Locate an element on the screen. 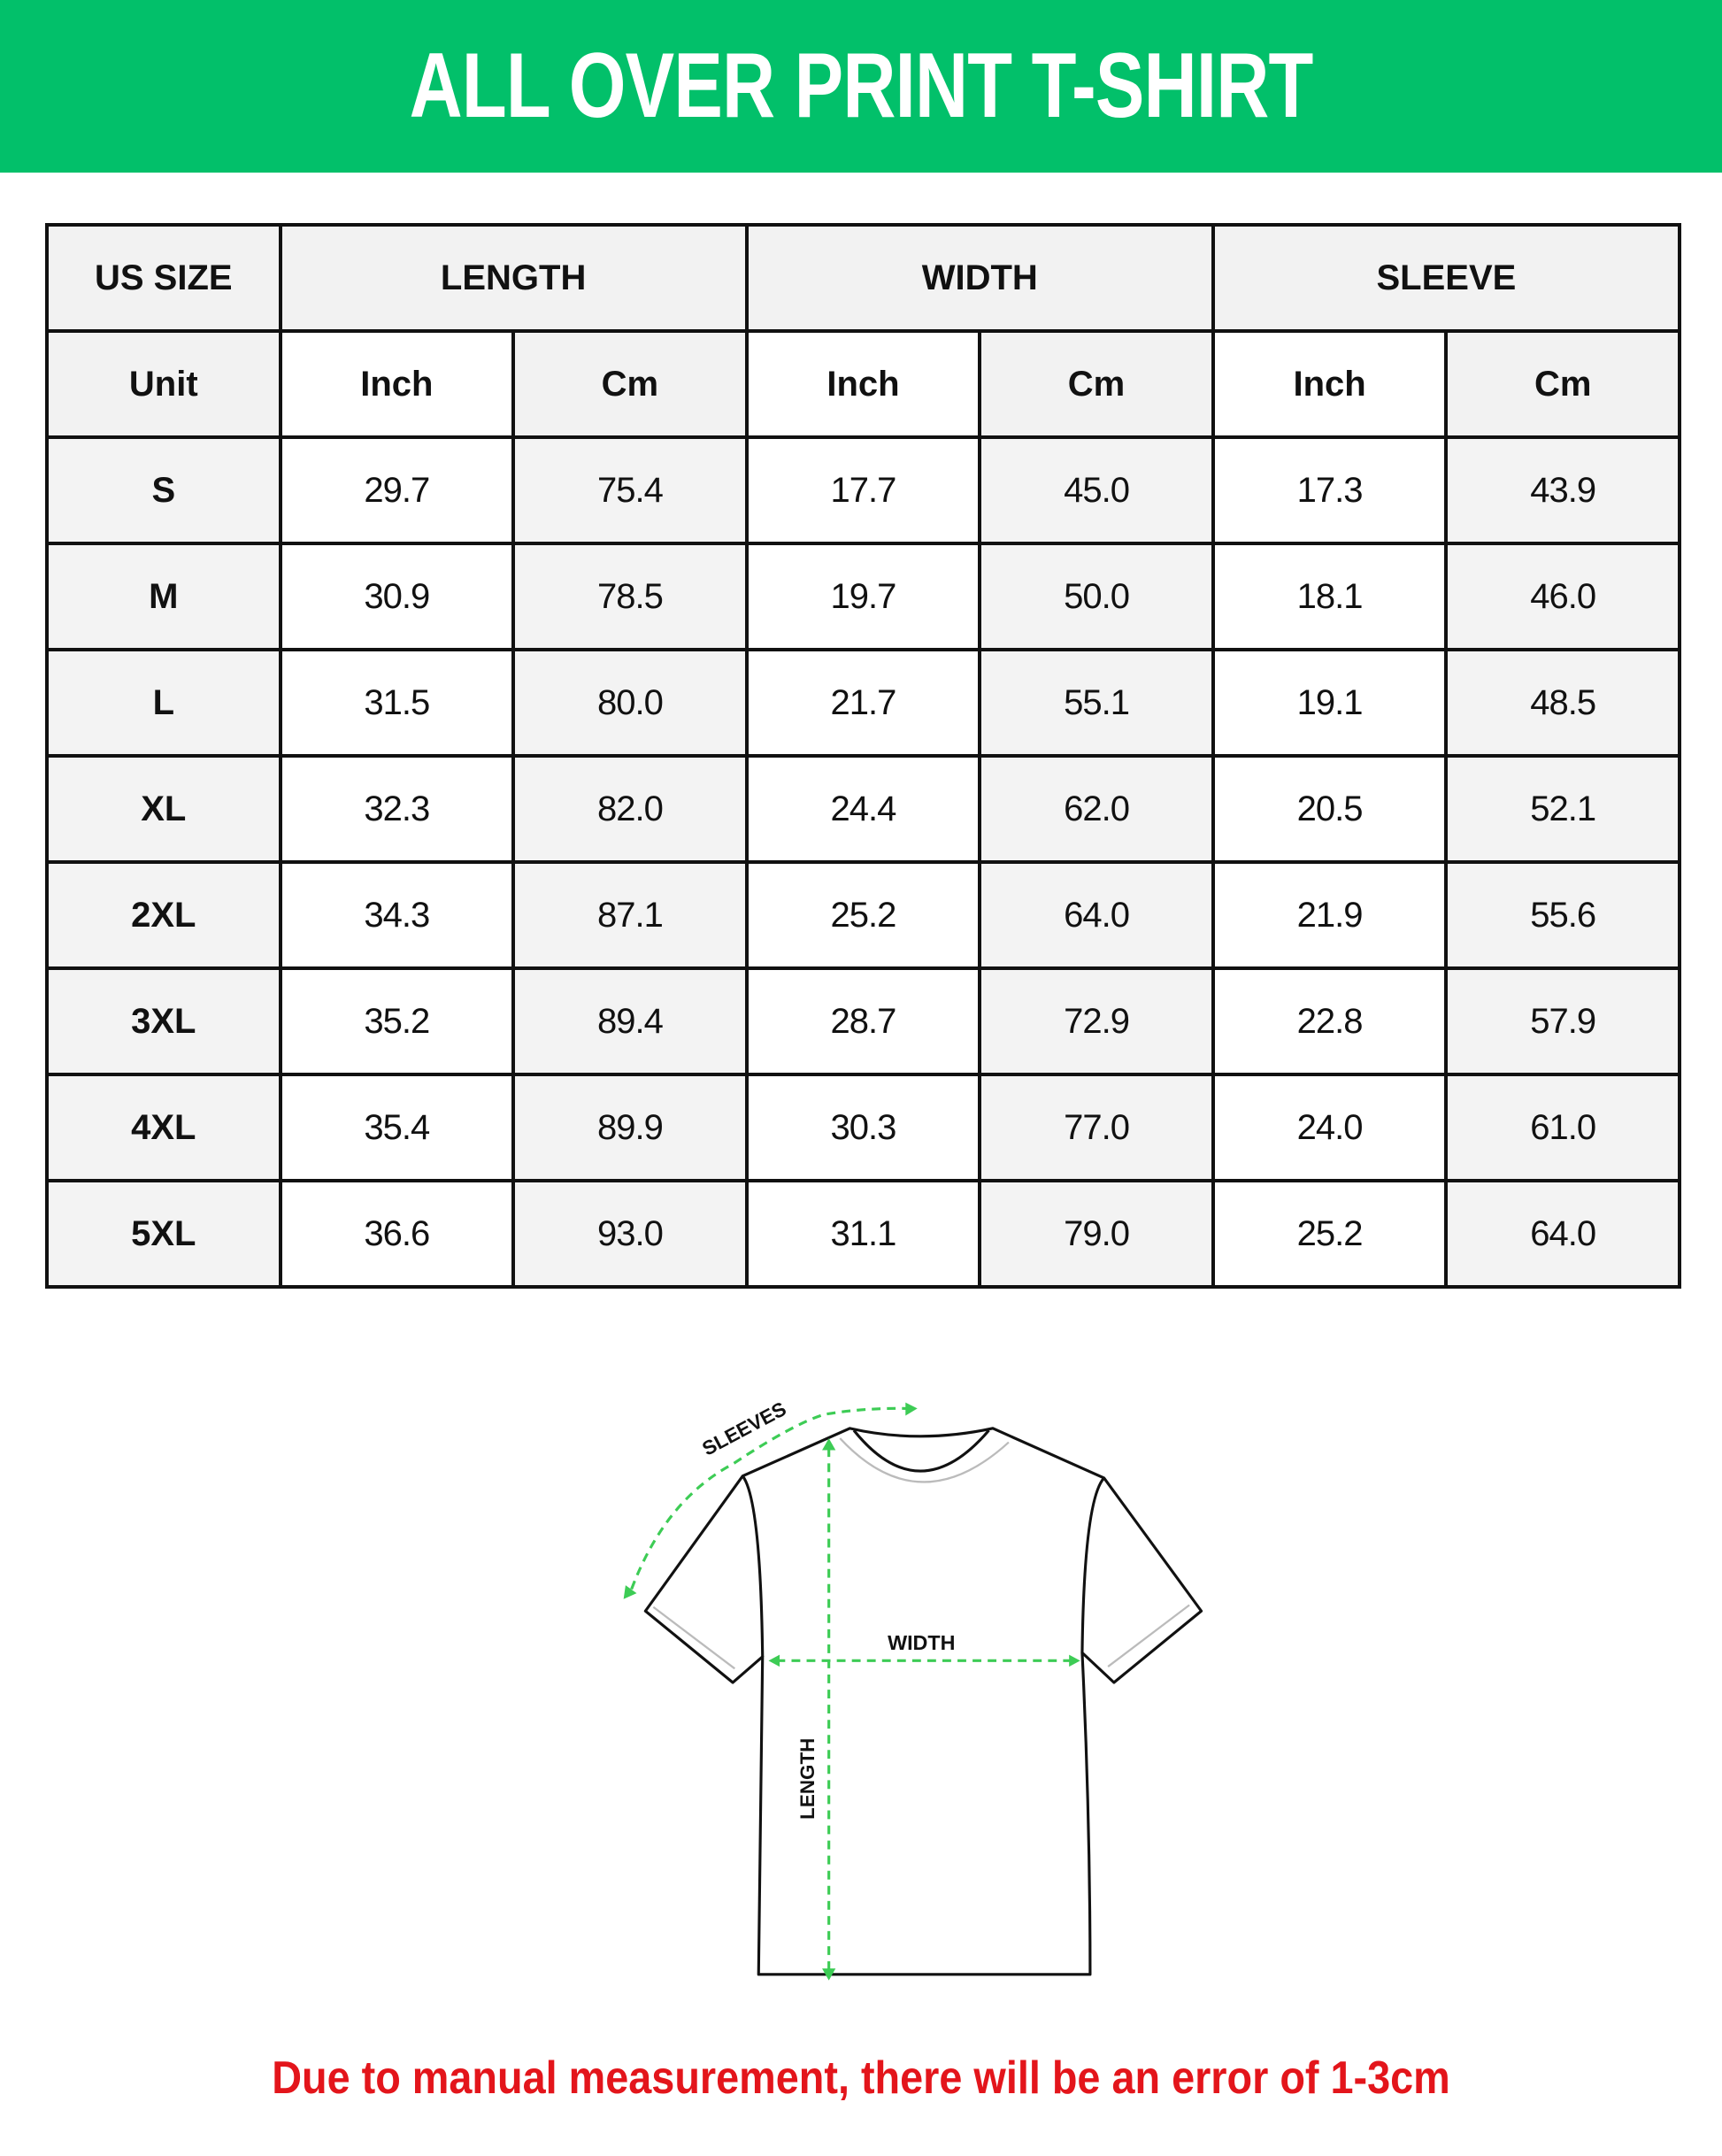 This screenshot has height=2156, width=1722. measurement-cell: 31.1 is located at coordinates (863, 1234).